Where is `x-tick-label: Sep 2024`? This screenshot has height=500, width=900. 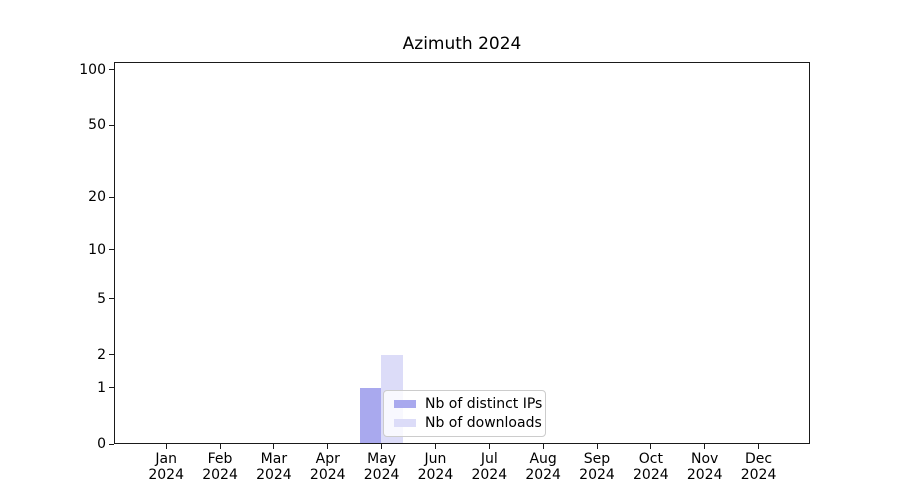
x-tick-label: Sep 2024 is located at coordinates (597, 467).